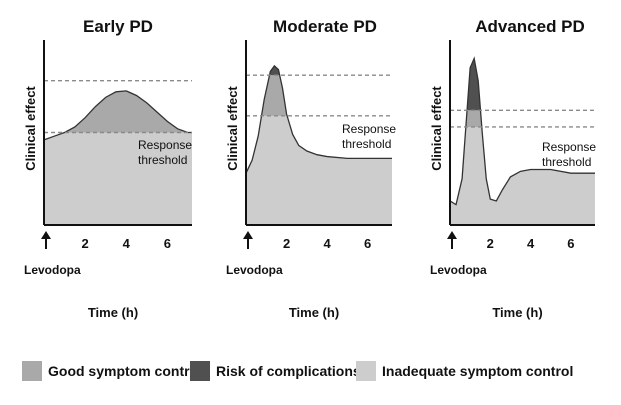 The height and width of the screenshot is (405, 621). I want to click on legend-label: Risk of complications, so click(288, 371).